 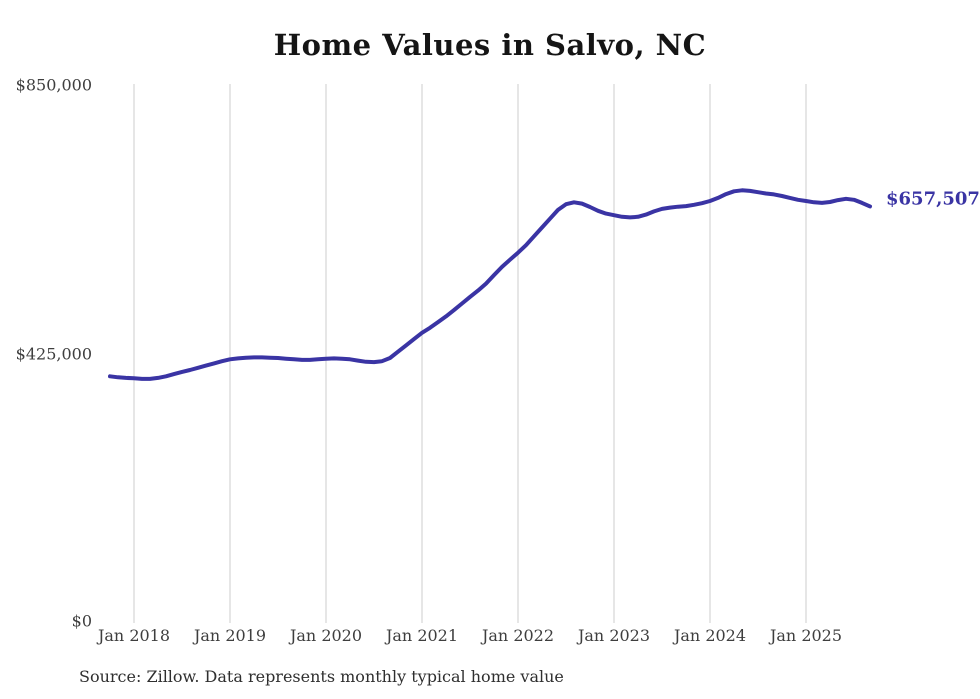 What do you see at coordinates (230, 635) in the screenshot?
I see `x-axis-tick-label: Jan 2019` at bounding box center [230, 635].